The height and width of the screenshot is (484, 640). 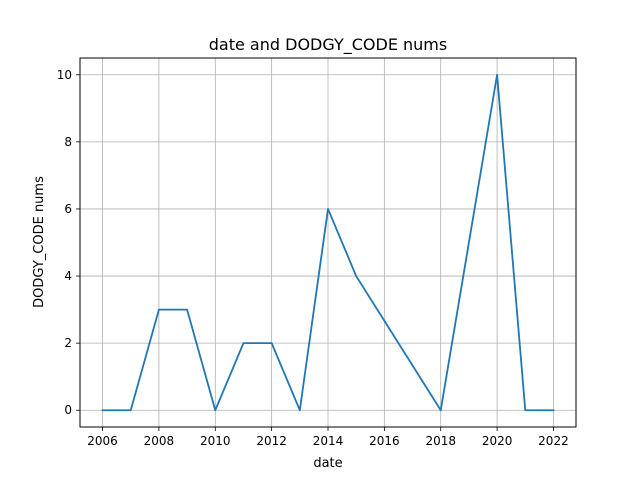 What do you see at coordinates (68, 142) in the screenshot?
I see `y-tick-label: 8` at bounding box center [68, 142].